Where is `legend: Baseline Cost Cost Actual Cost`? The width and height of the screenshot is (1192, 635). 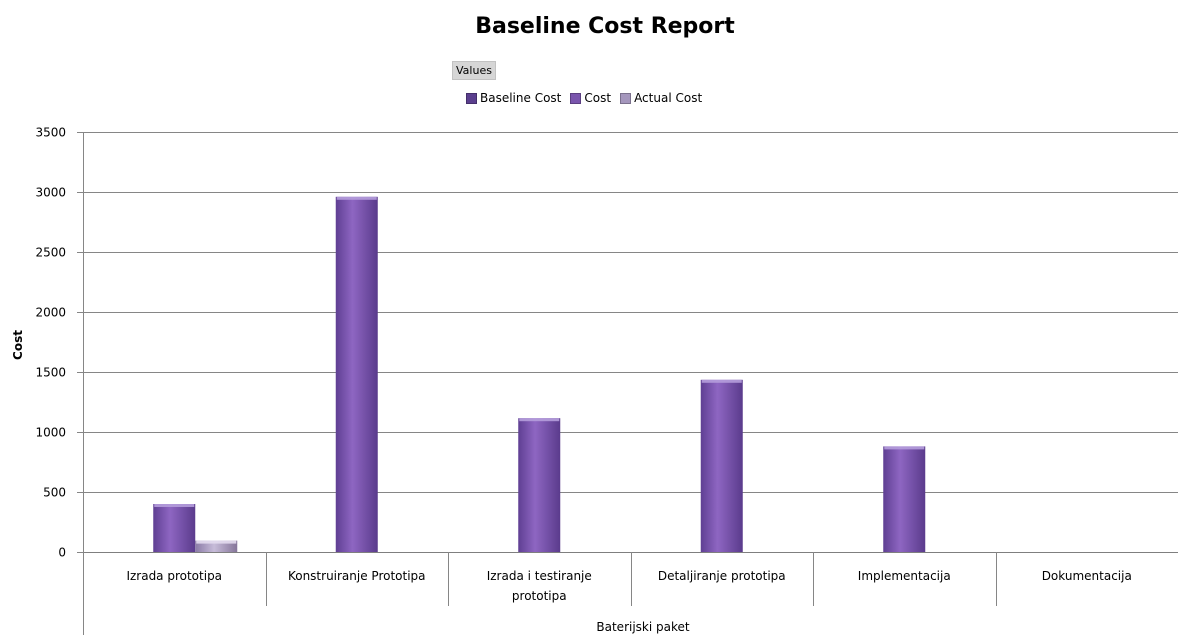 legend: Baseline Cost Cost Actual Cost is located at coordinates (584, 98).